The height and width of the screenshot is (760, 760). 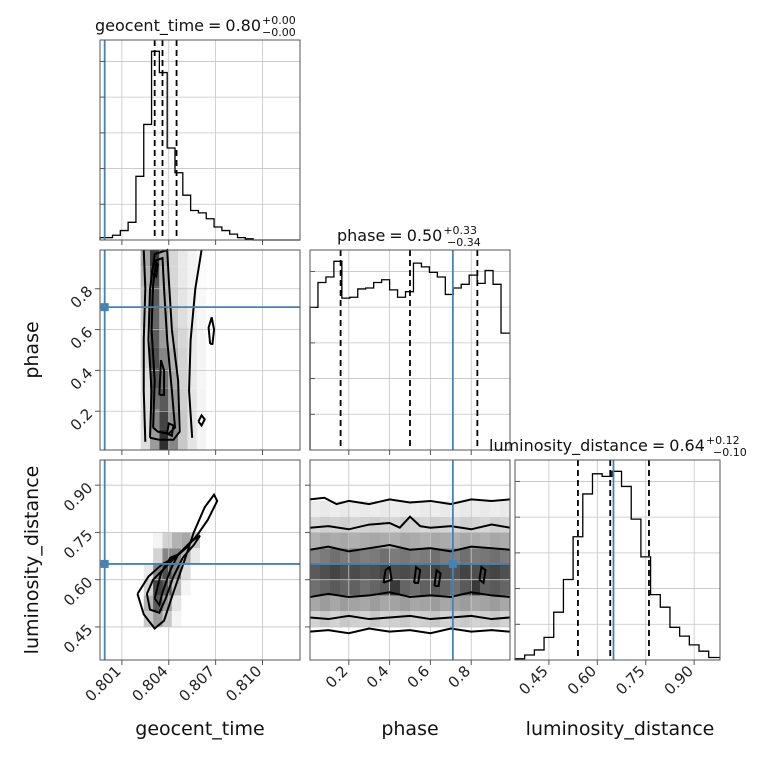 I want to click on histogram-geocent-time, so click(x=199, y=145).